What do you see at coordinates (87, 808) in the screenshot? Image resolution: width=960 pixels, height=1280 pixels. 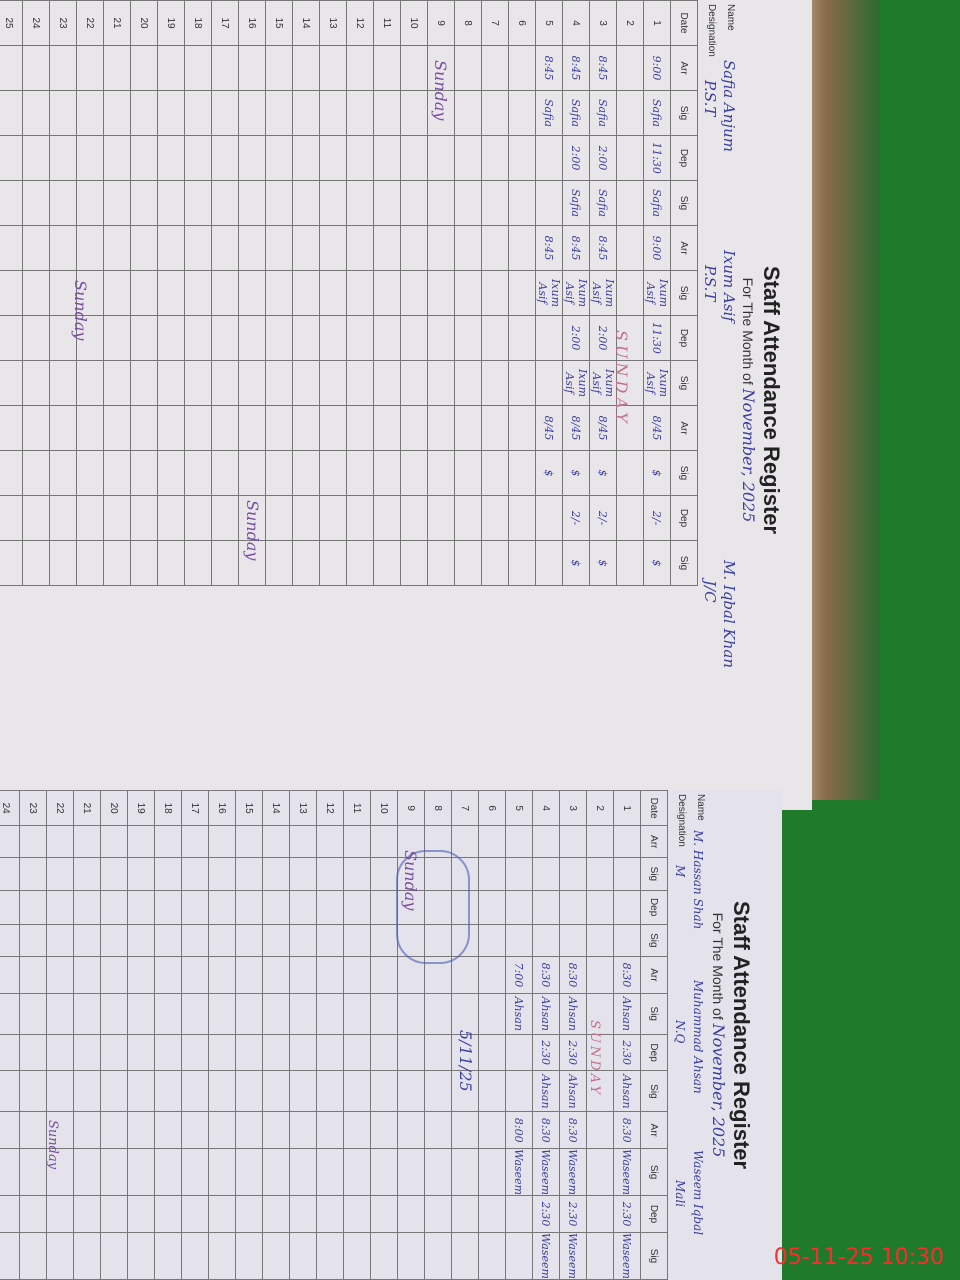 I see `date-cell: 21` at bounding box center [87, 808].